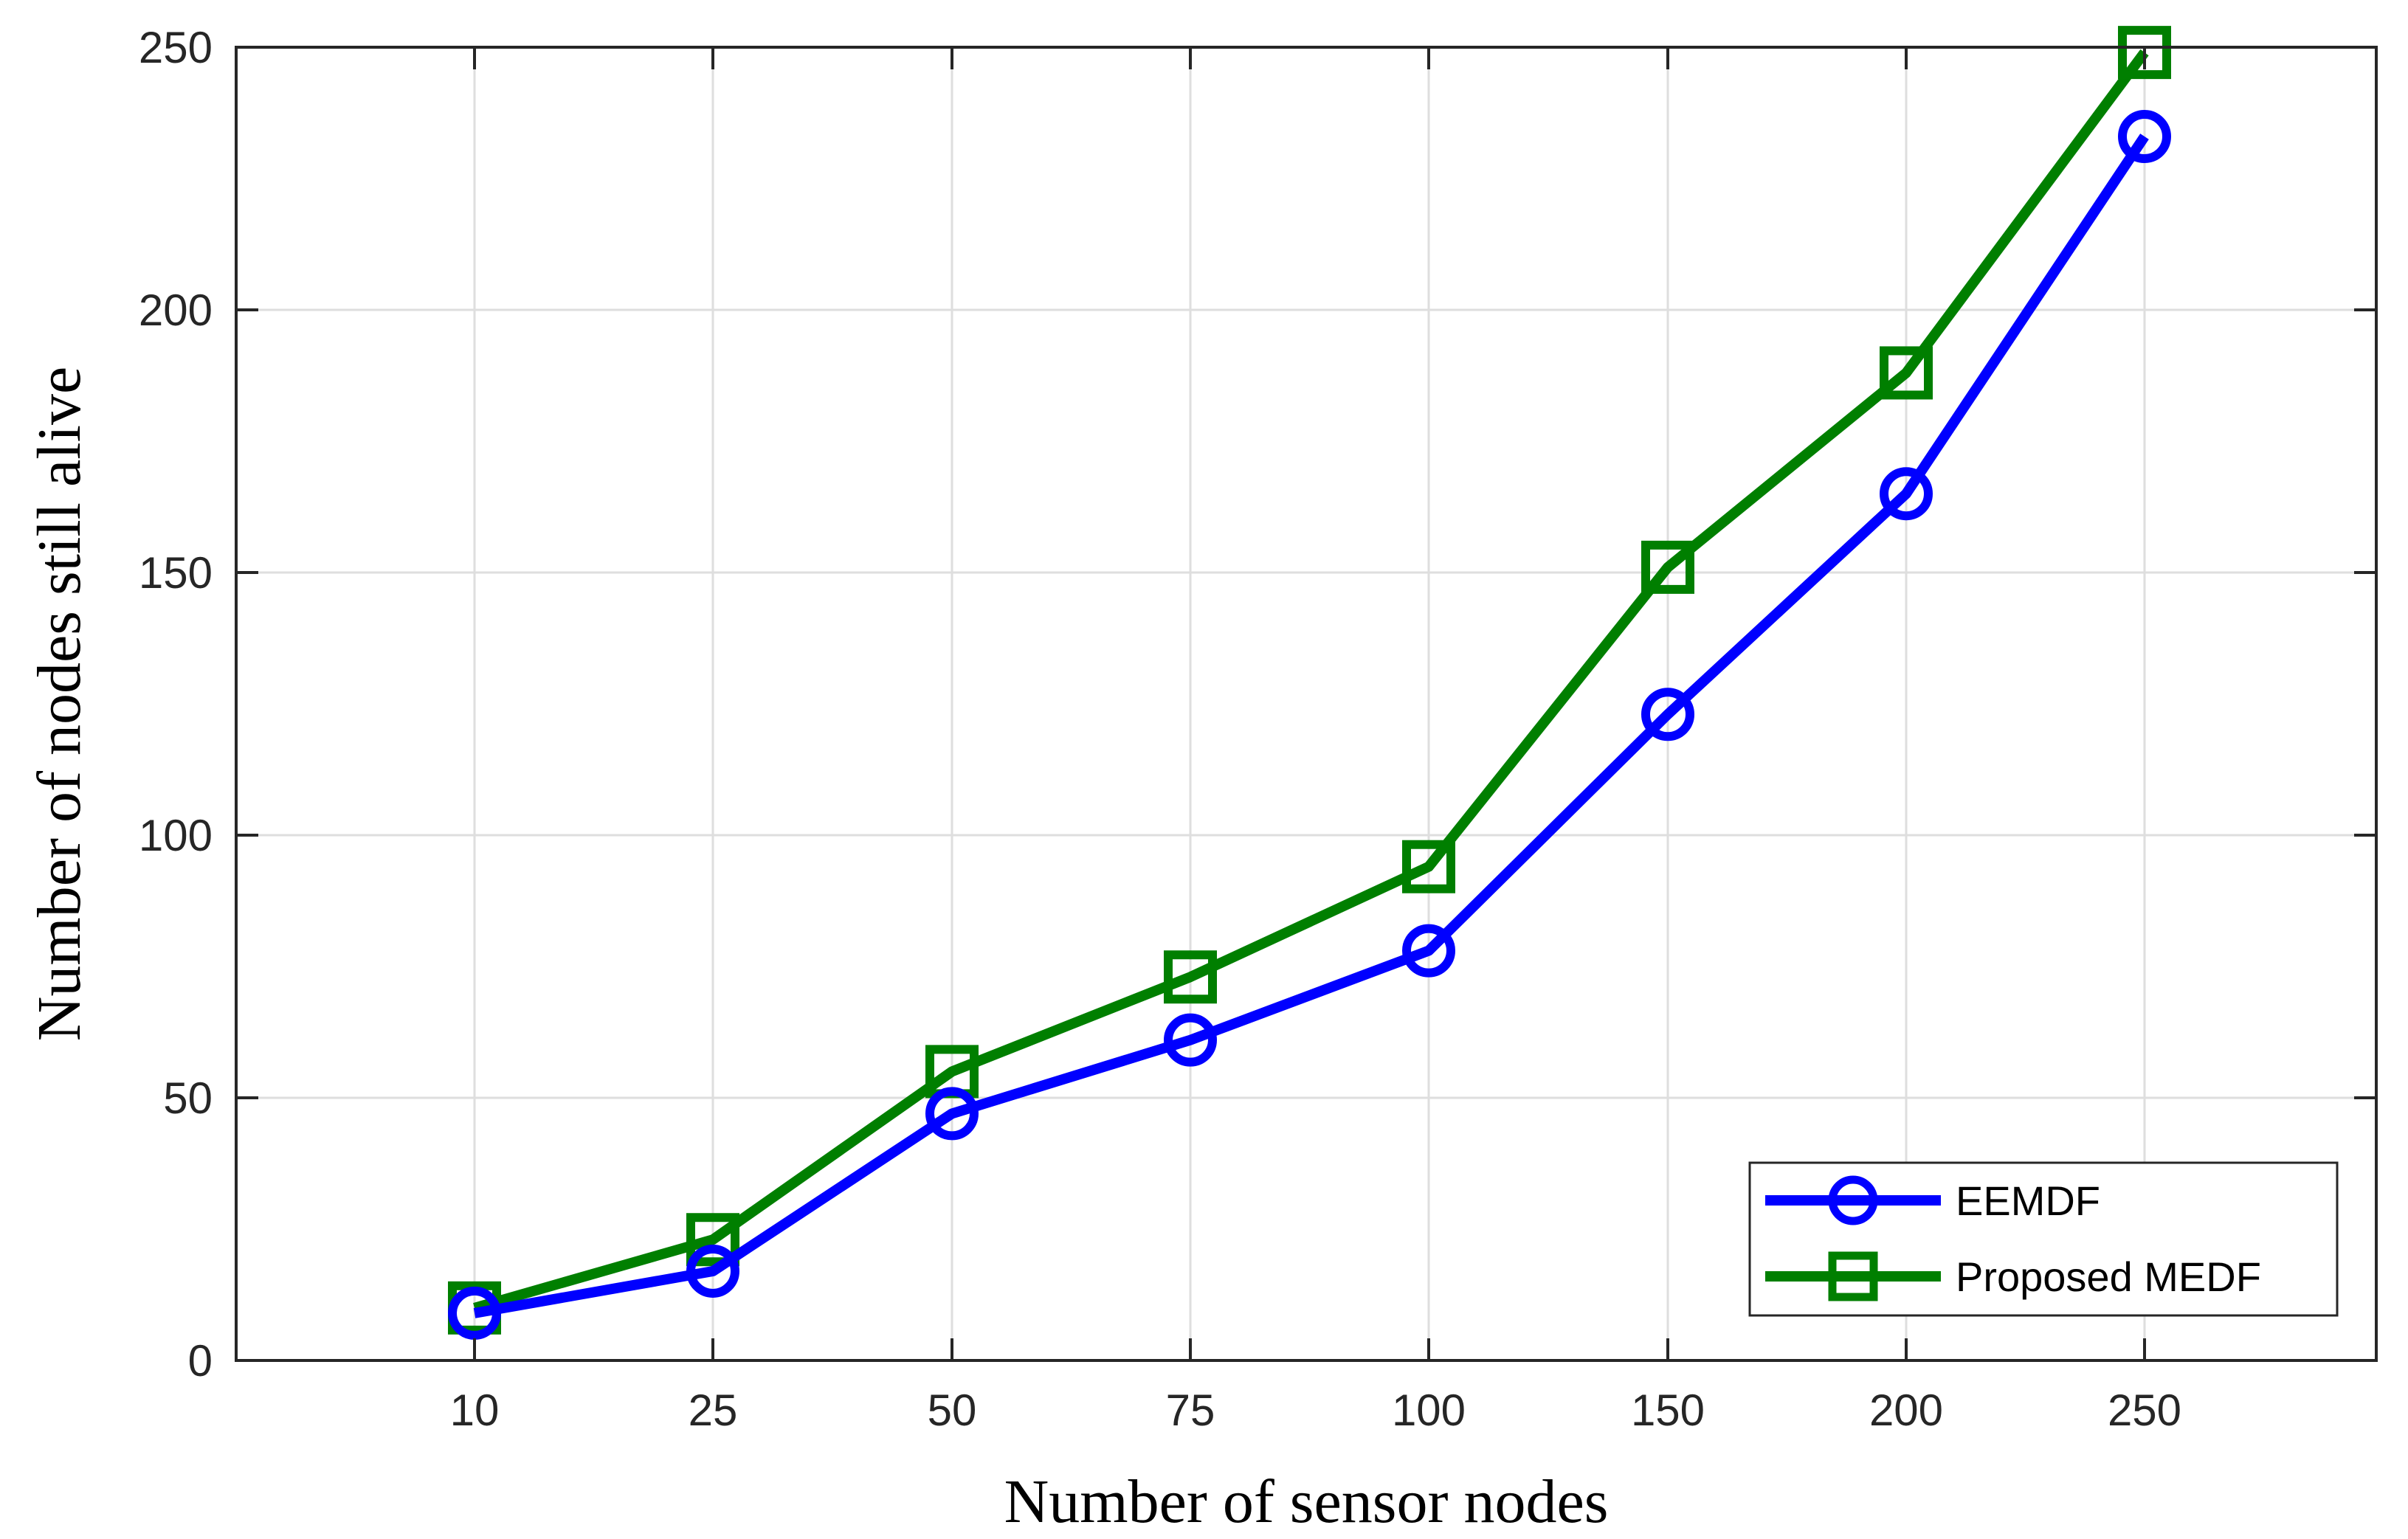 This screenshot has width=2408, height=1539. I want to click on x-tick-label: 250, so click(2144, 1411).